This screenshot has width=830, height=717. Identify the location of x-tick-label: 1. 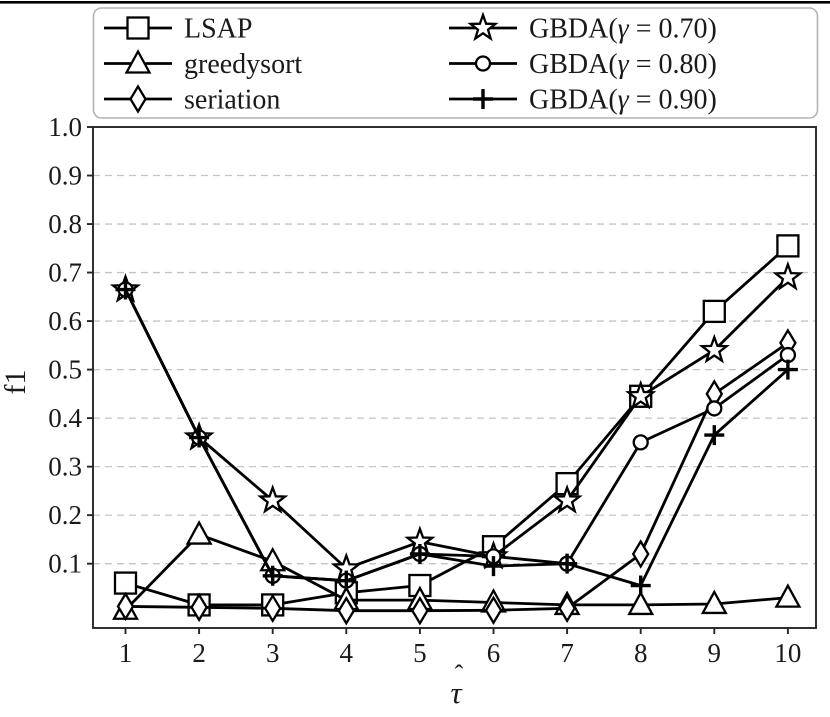
(126, 653).